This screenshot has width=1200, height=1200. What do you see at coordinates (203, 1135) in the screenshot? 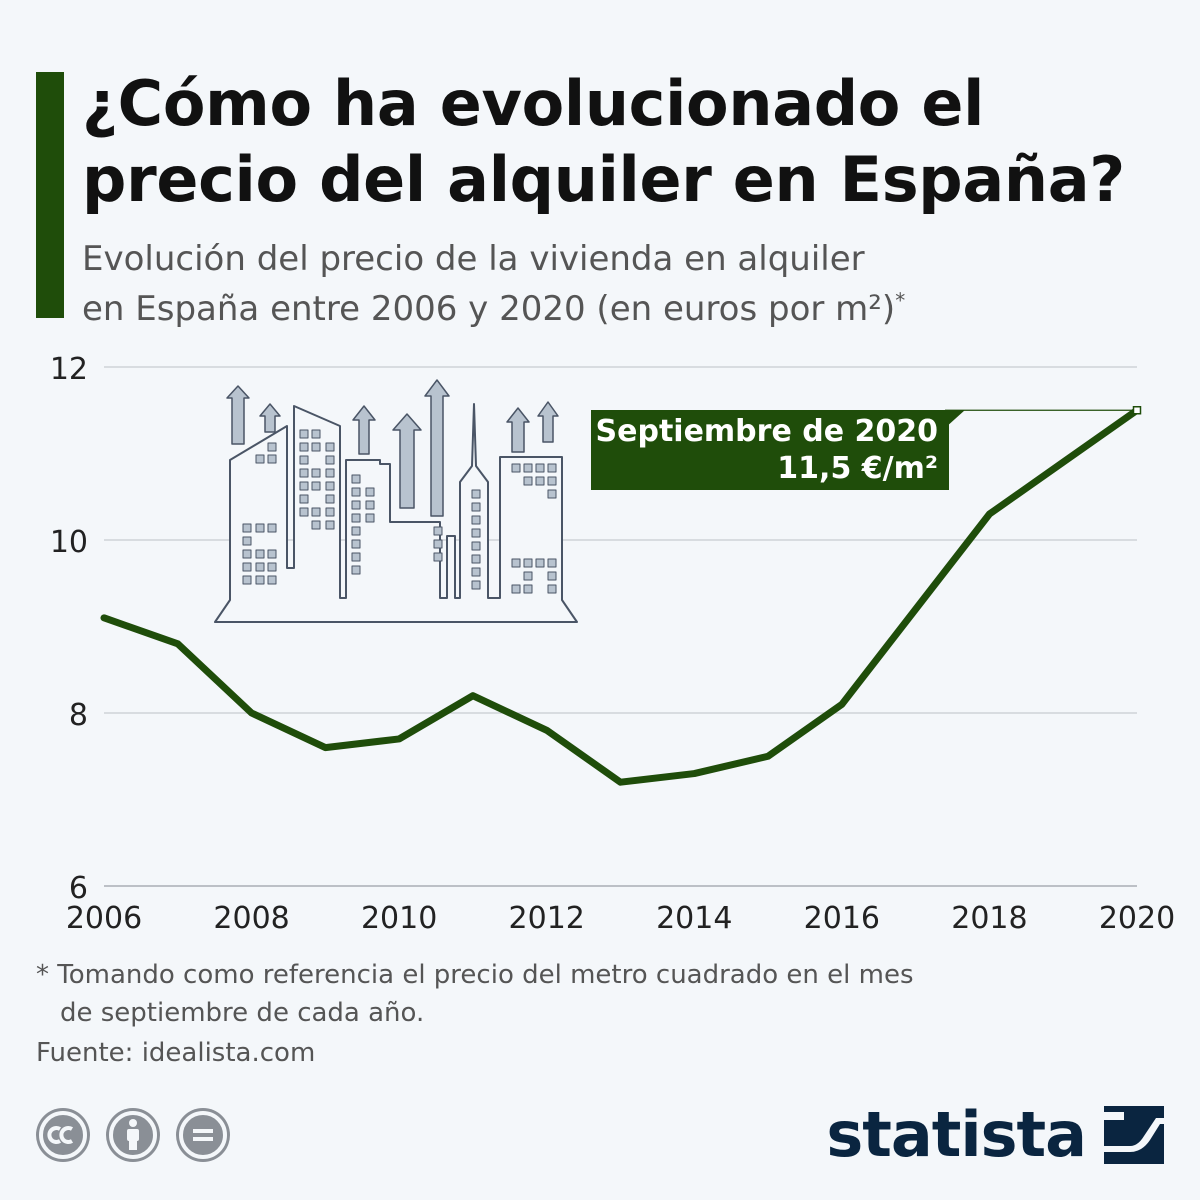
I see `no-derivatives-icon` at bounding box center [203, 1135].